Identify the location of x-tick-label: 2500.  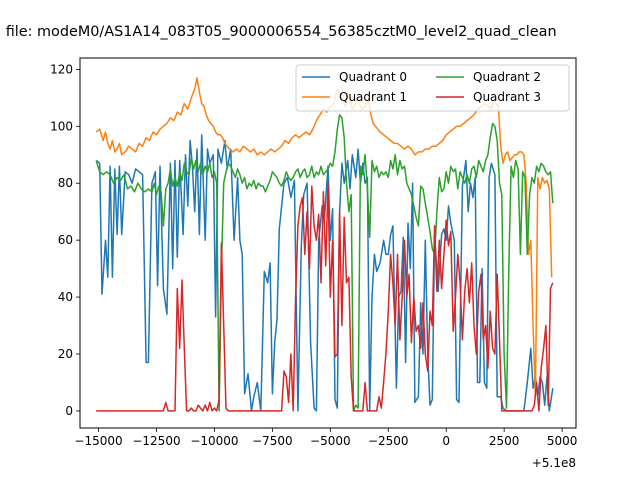
(504, 441).